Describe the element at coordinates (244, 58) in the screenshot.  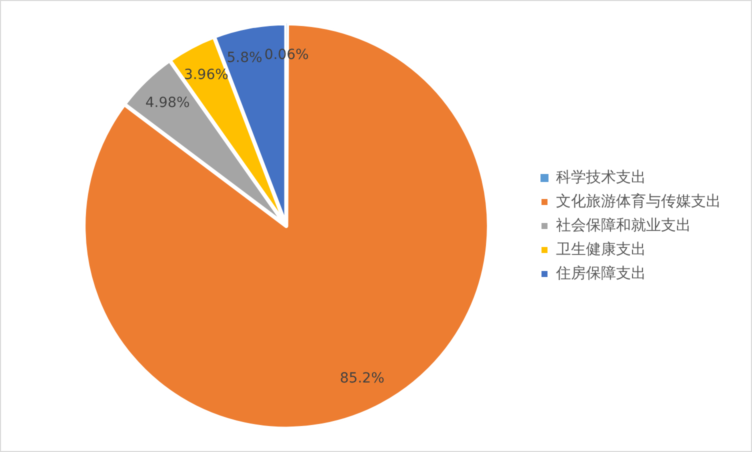
I see `data-label: 5.8%` at that location.